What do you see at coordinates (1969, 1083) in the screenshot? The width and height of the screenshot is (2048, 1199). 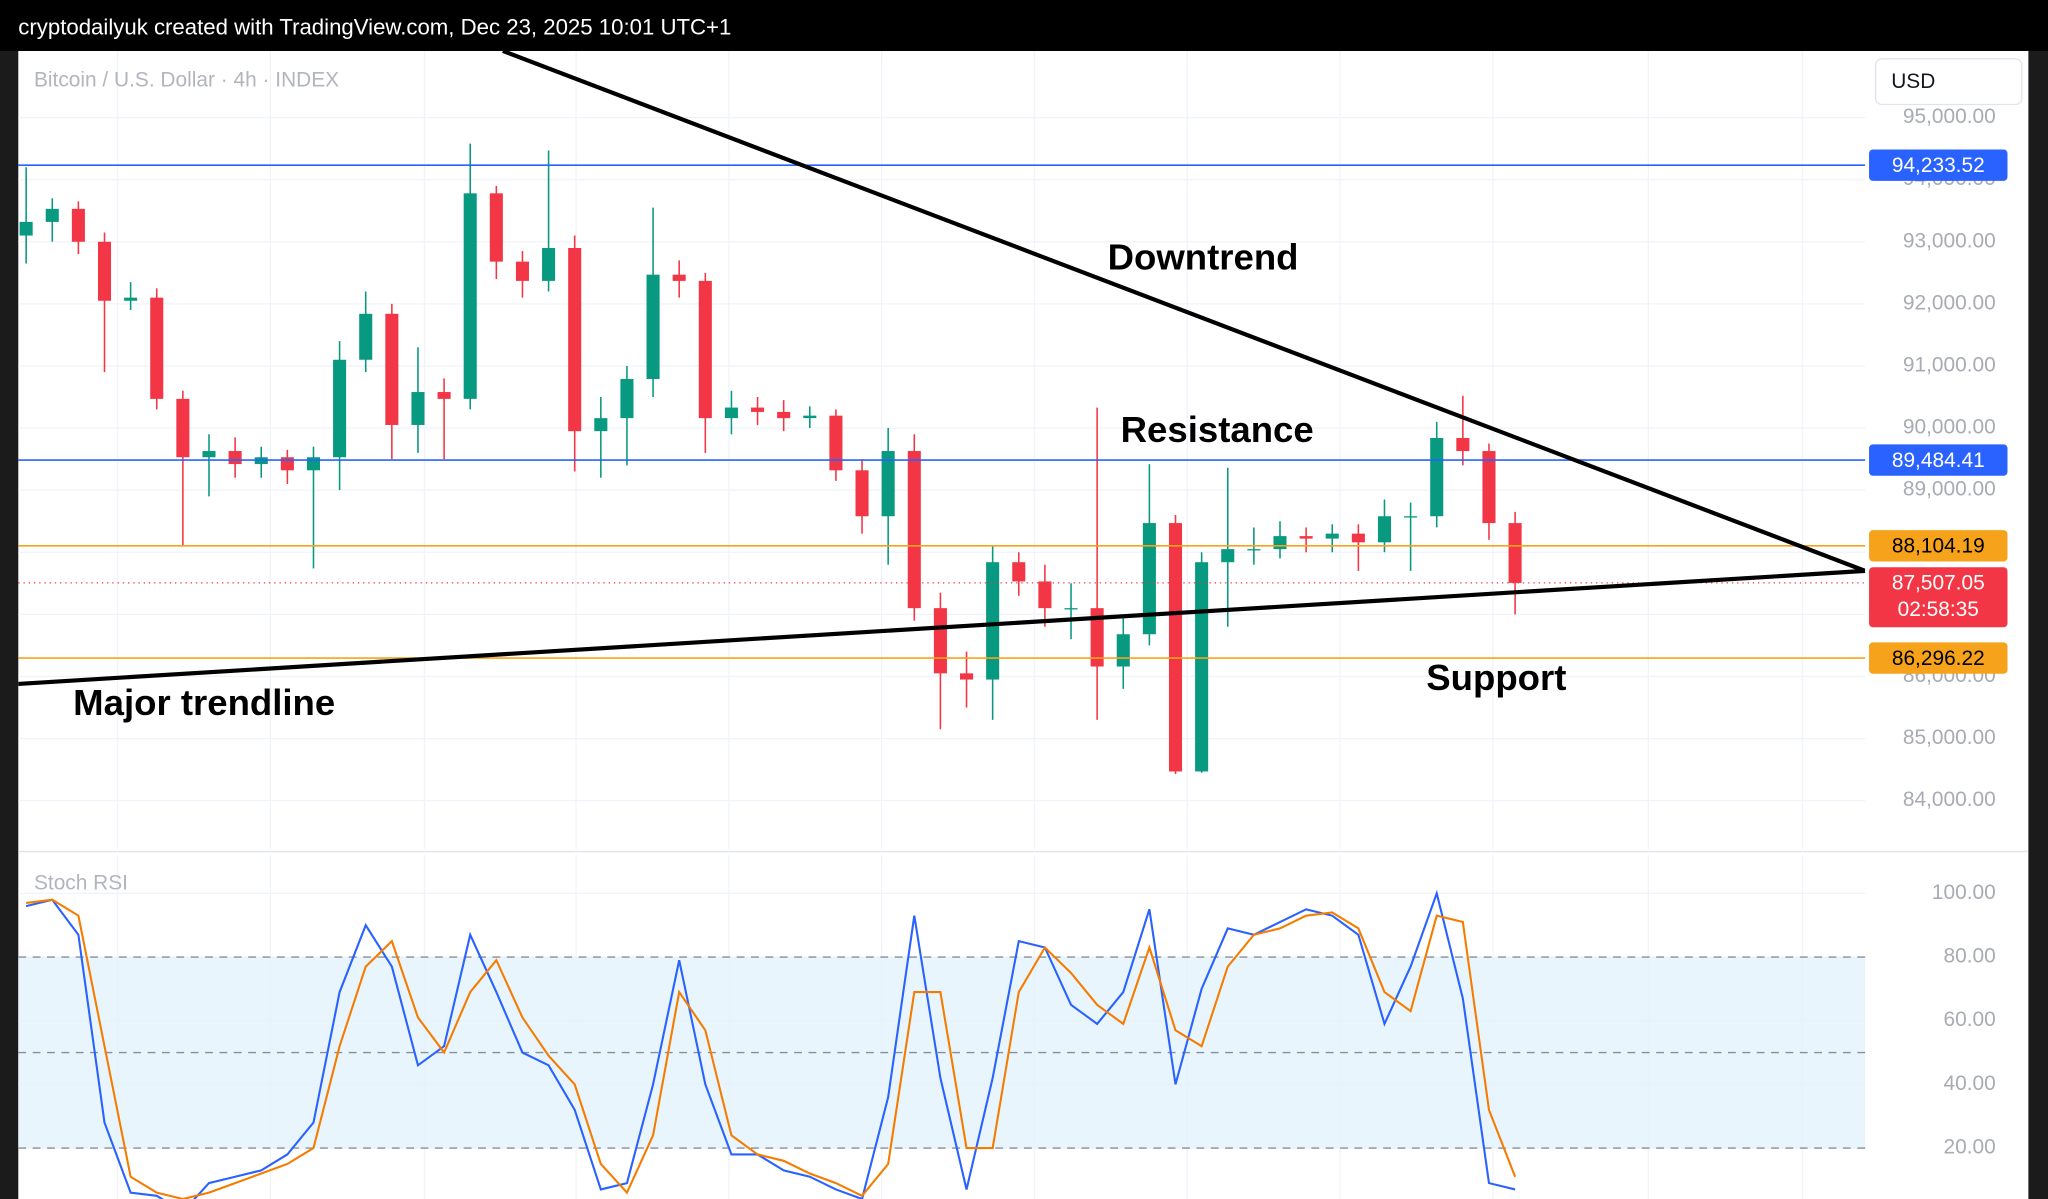 I see `y-tick-label: 40.00` at bounding box center [1969, 1083].